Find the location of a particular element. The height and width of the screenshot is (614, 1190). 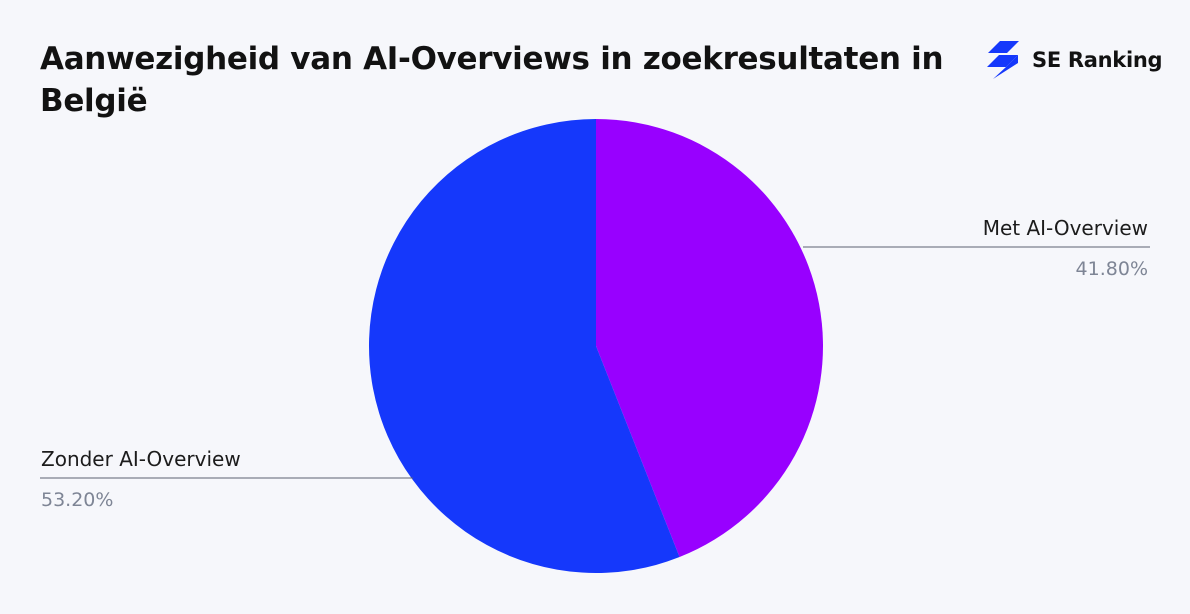

brand-logo: SE Ranking is located at coordinates (1074, 60).